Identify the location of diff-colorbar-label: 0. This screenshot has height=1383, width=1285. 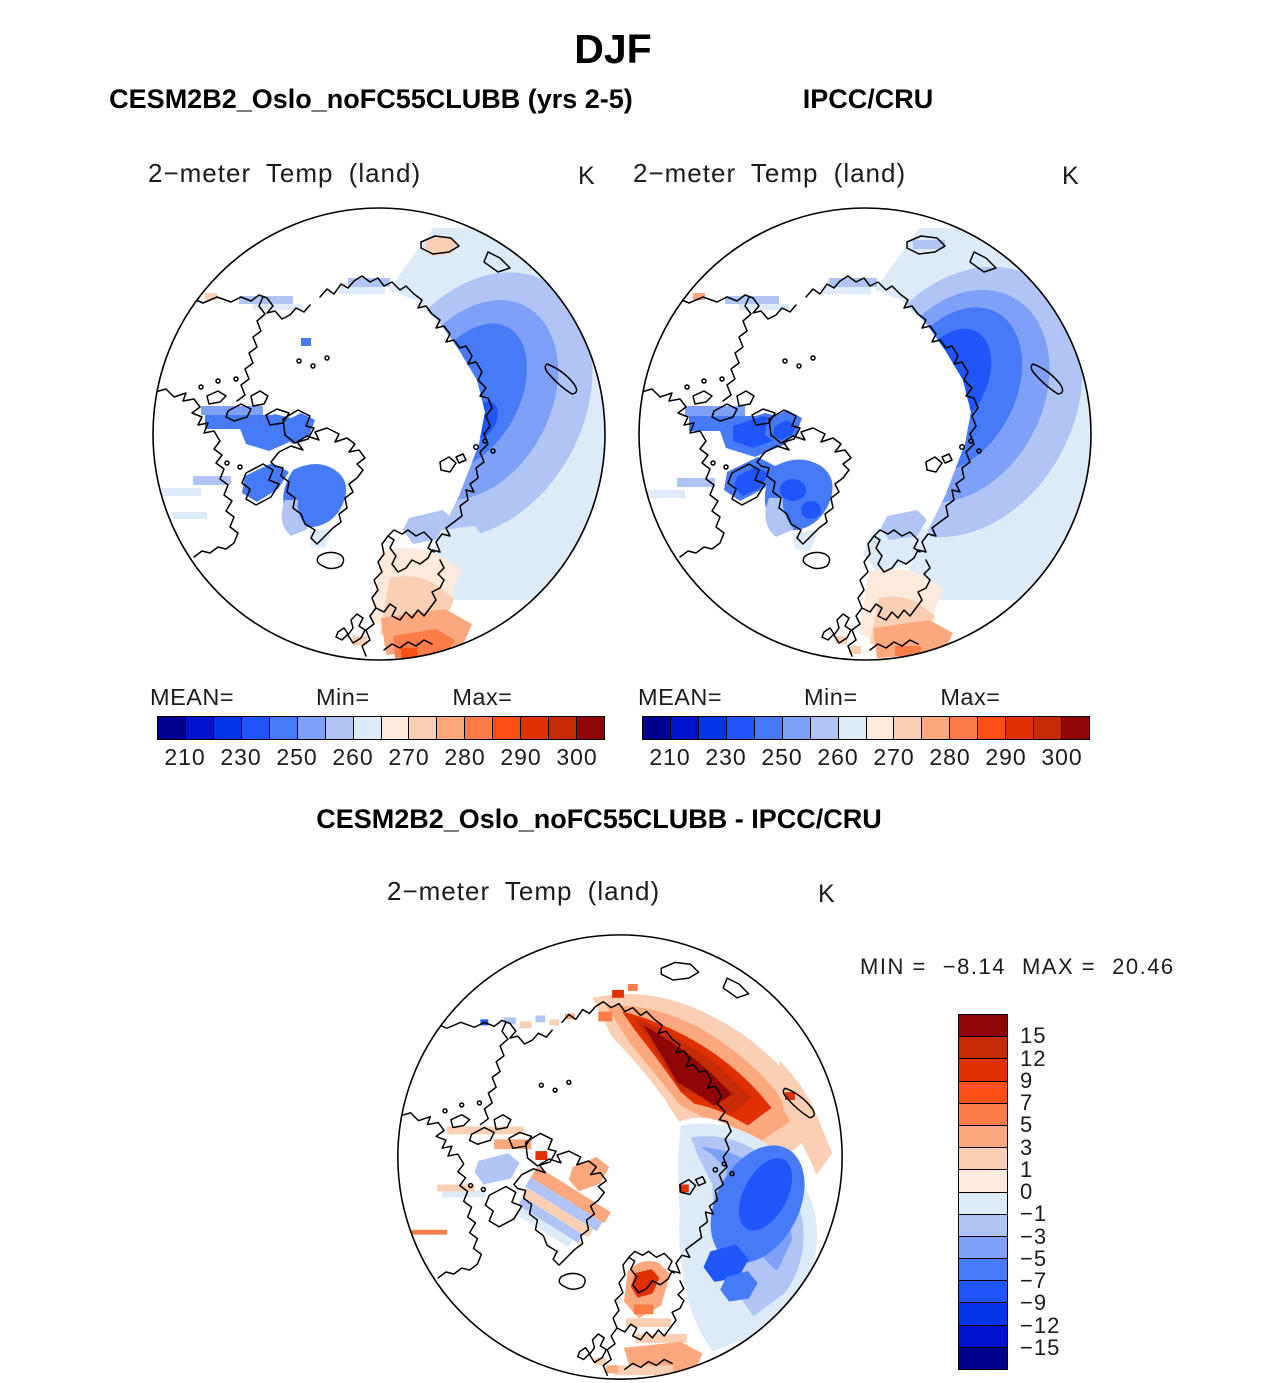
(1027, 1191).